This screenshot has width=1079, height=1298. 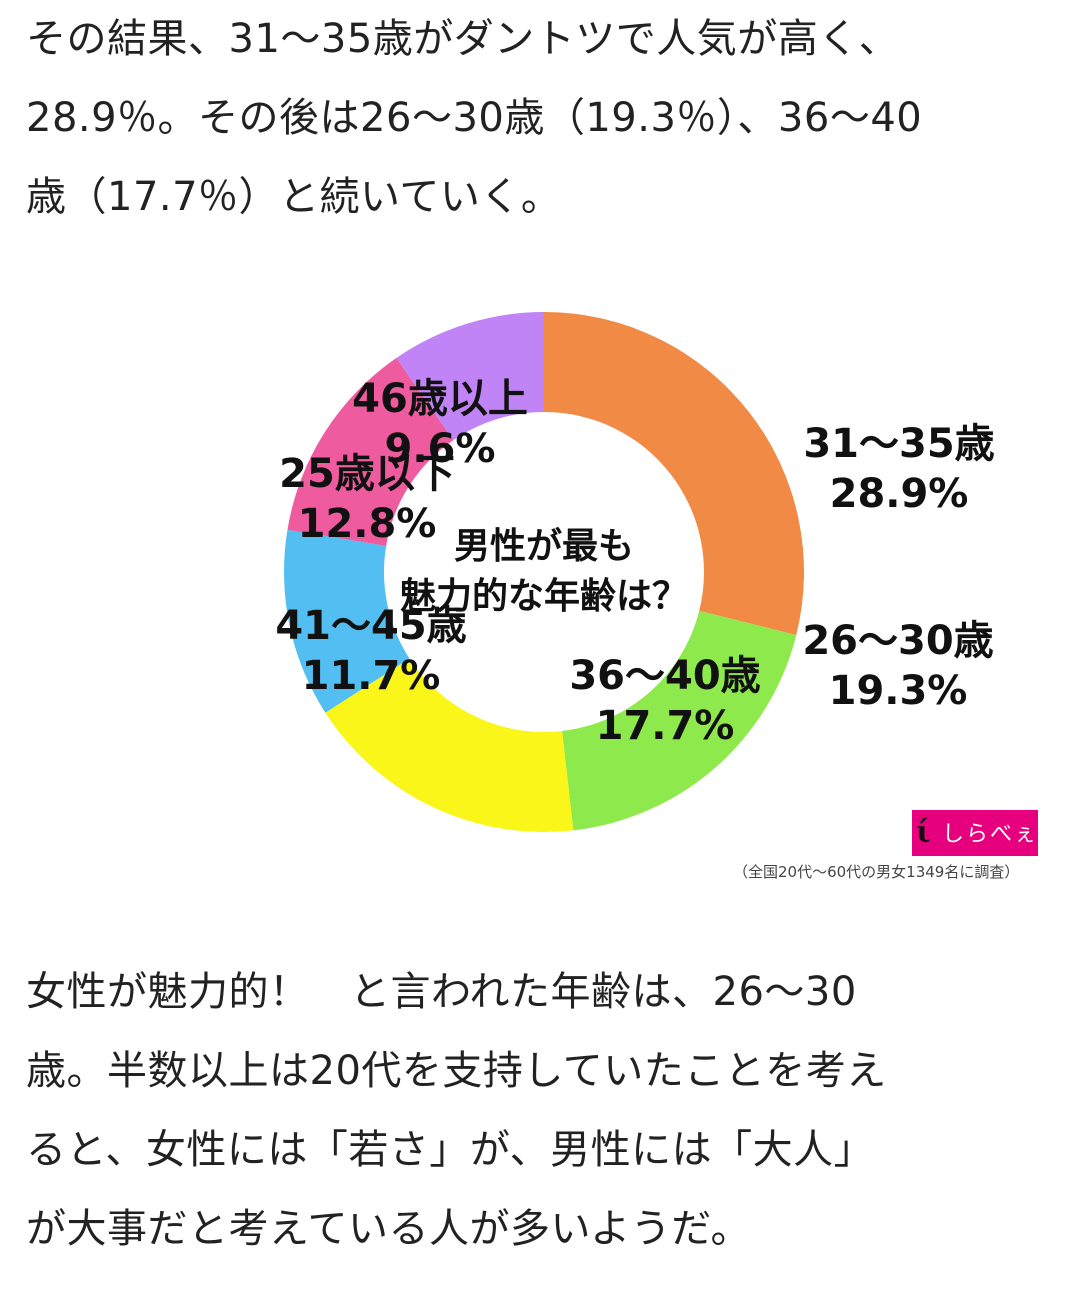 What do you see at coordinates (544, 546) in the screenshot?
I see `chart-title-line: 男性が最も` at bounding box center [544, 546].